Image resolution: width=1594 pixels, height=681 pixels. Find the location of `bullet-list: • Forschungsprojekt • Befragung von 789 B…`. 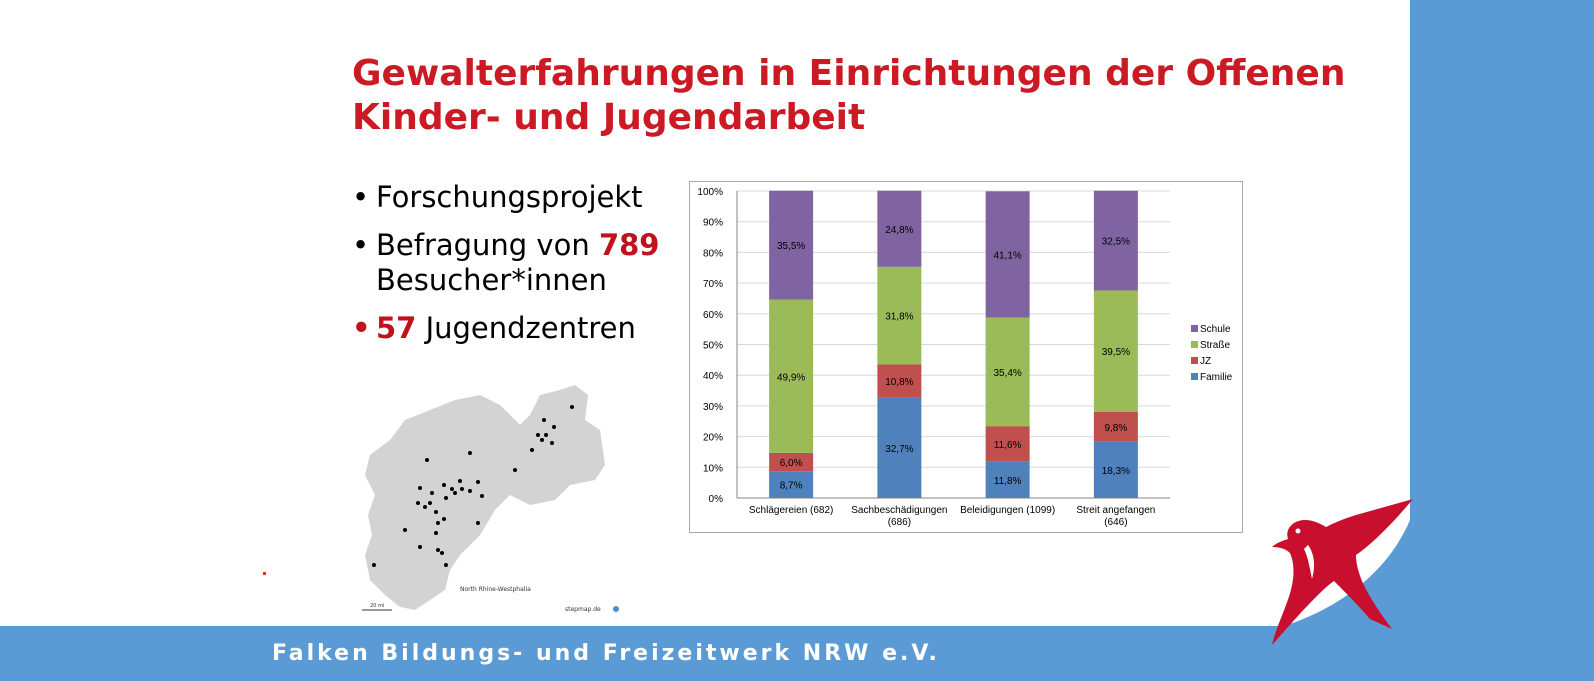

bullet-list: • Forschungsprojekt • Befragung von 789 B… is located at coordinates (512, 269).